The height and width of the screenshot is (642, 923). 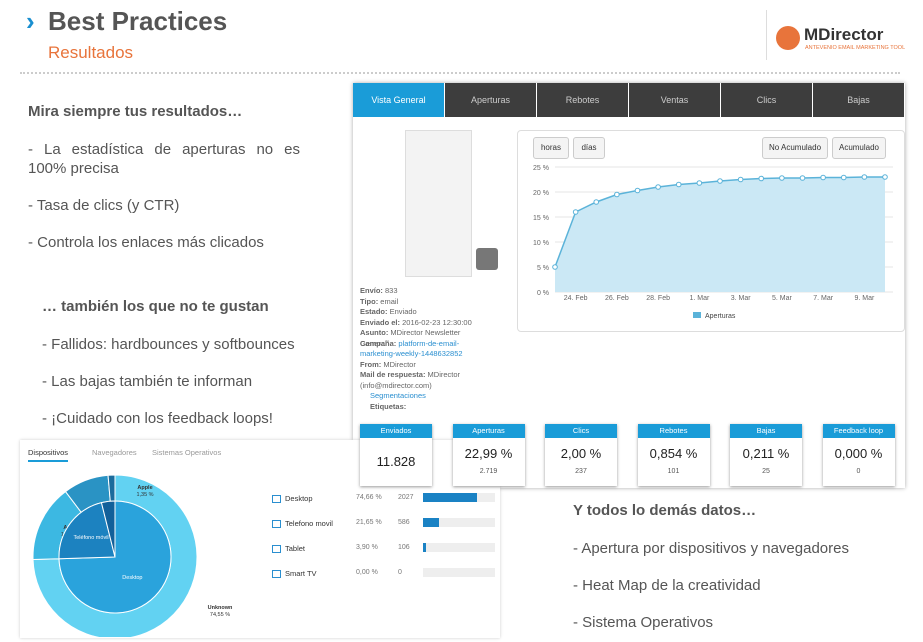 I want to click on chart-button: horas, so click(x=551, y=148).